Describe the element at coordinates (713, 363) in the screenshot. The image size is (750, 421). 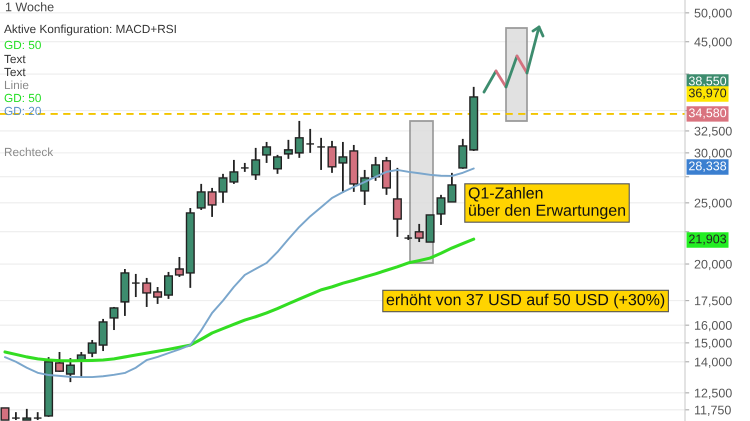
I see `y-tick-label: 14,000` at that location.